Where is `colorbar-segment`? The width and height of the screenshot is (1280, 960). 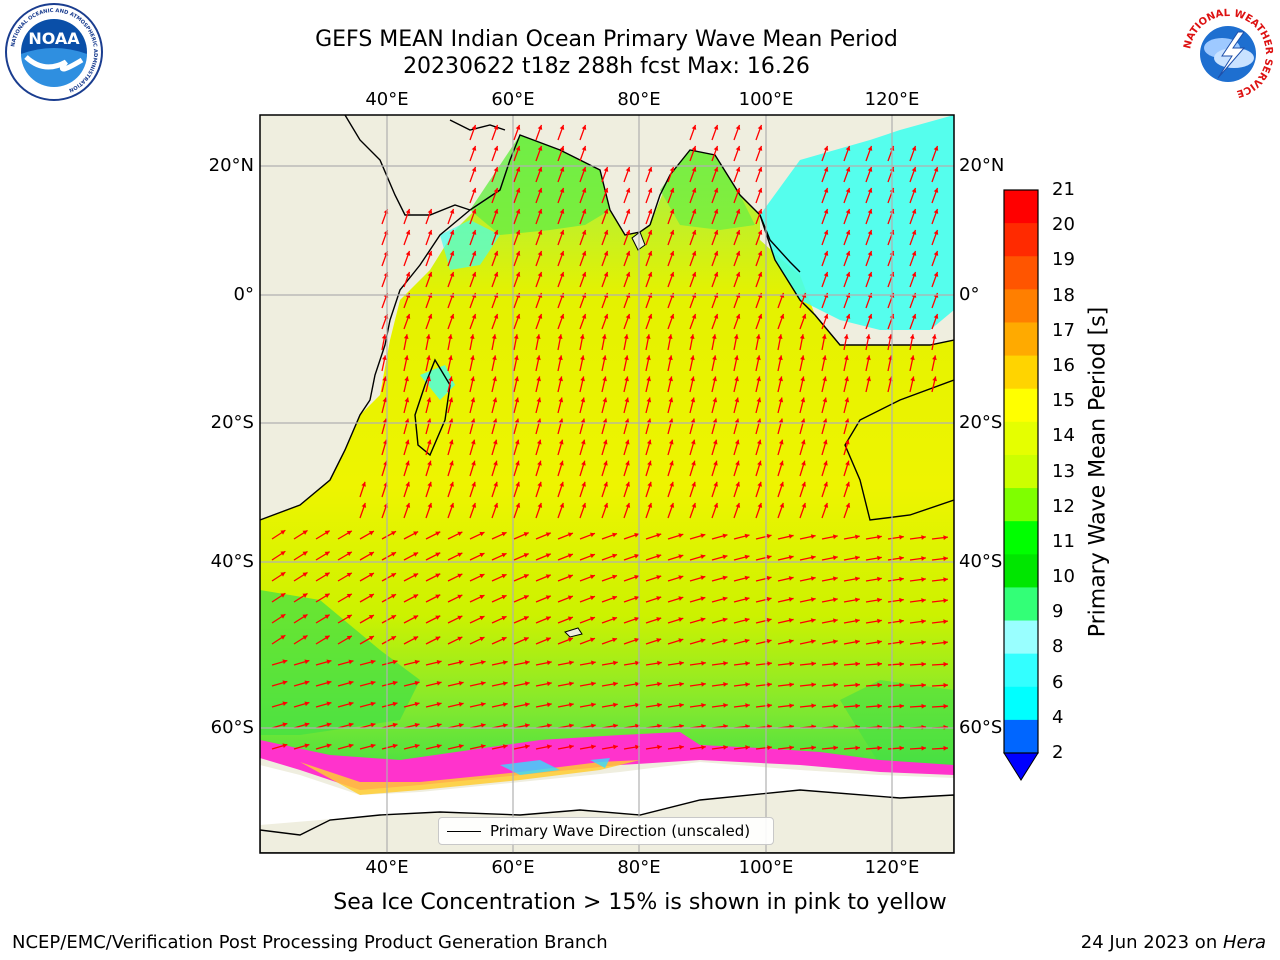
colorbar-segment is located at coordinates (1021, 505).